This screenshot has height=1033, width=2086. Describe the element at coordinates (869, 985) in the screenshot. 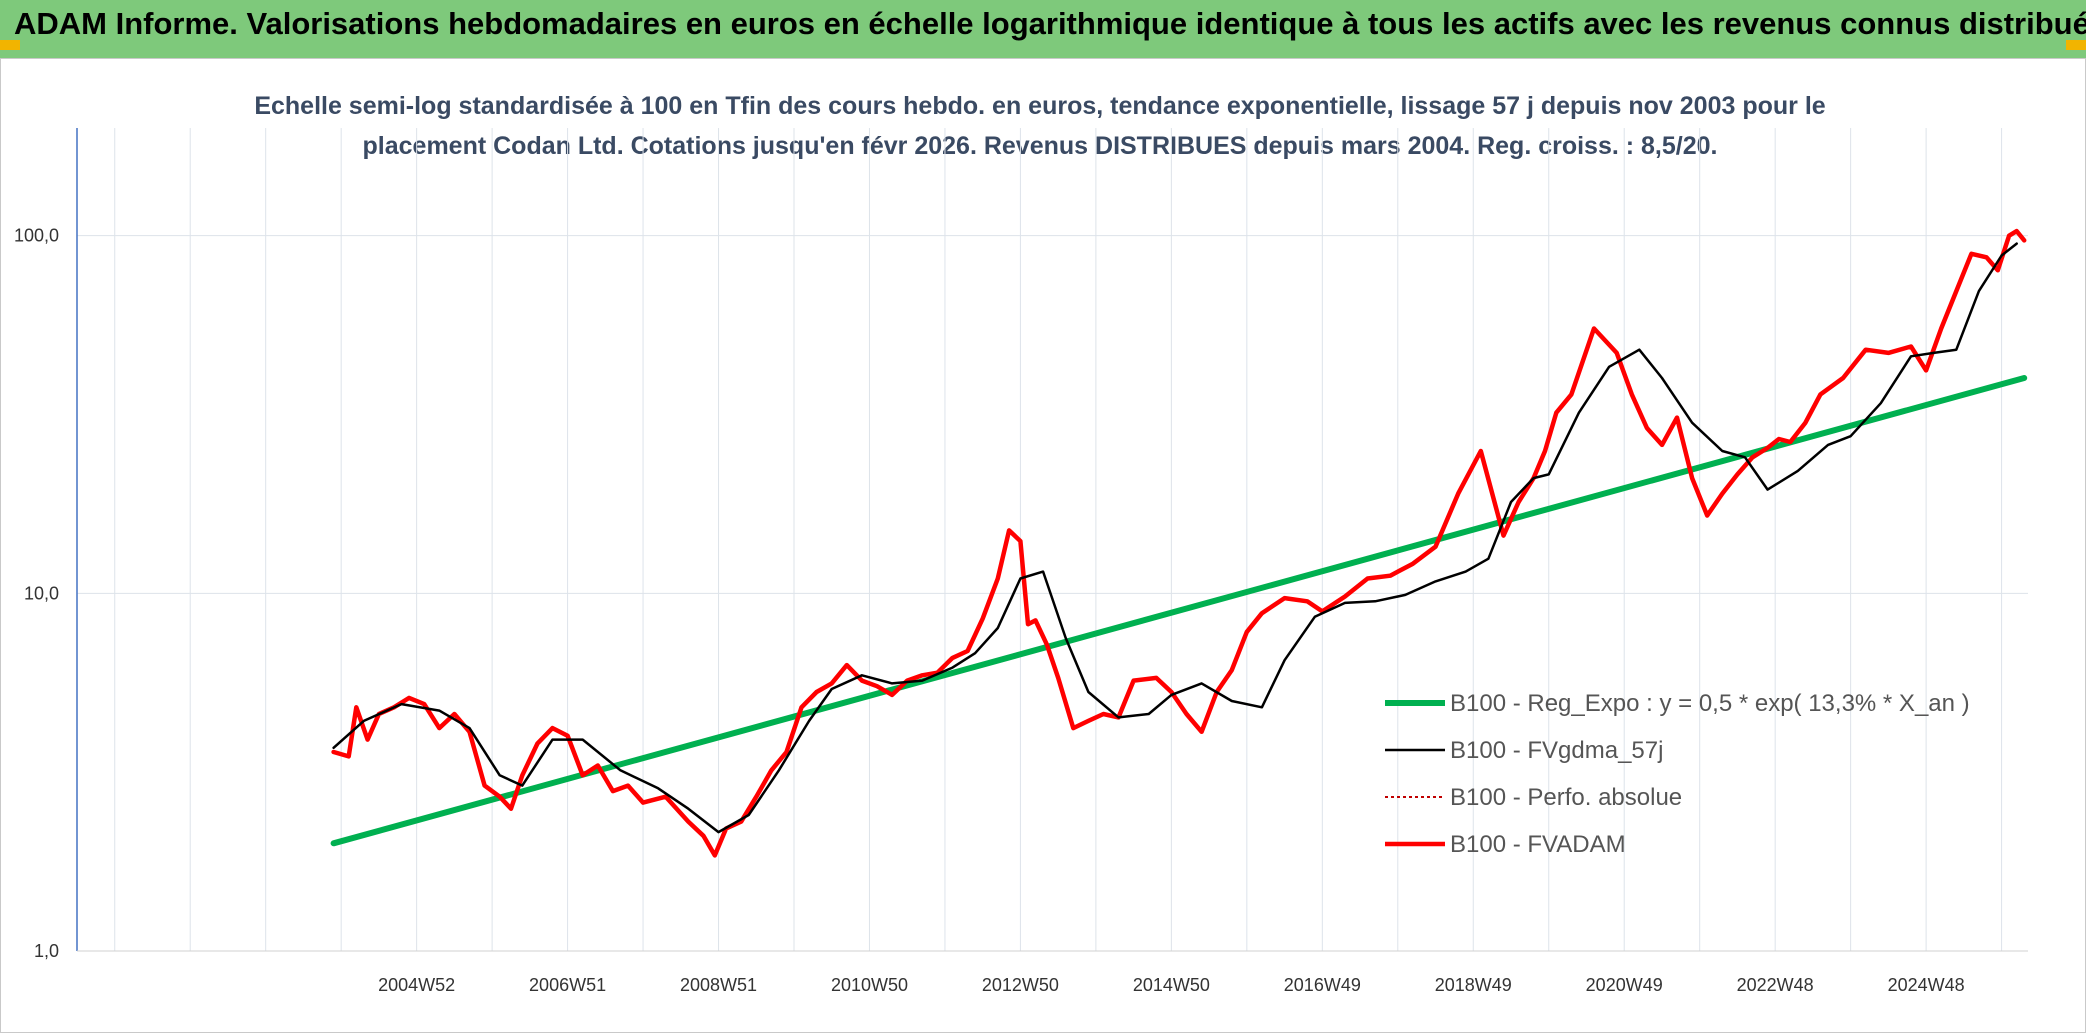

I see `x-tick-label: 2010W50` at that location.